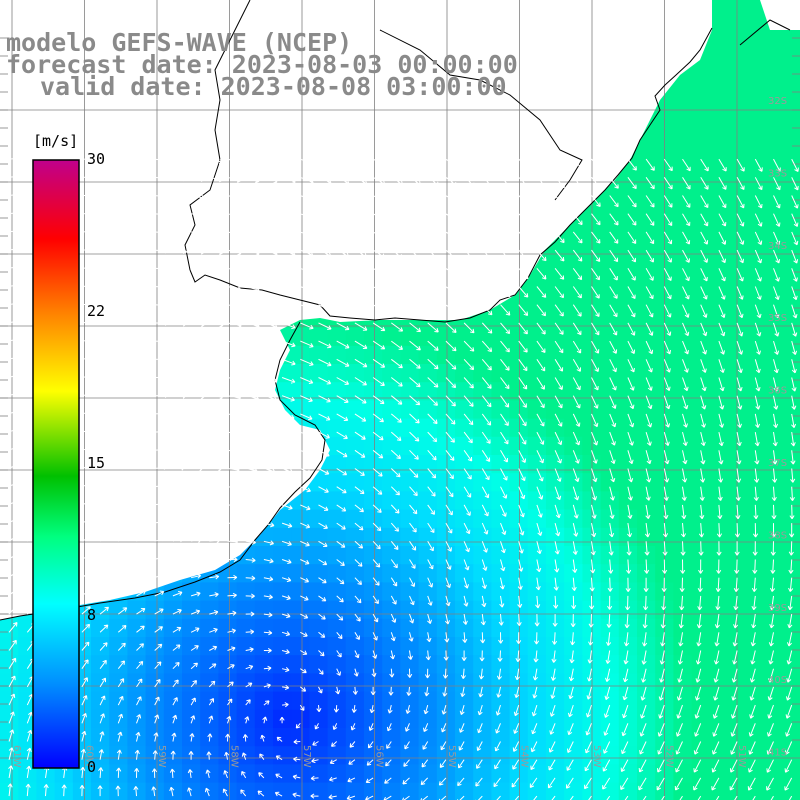 The image size is (800, 800). What do you see at coordinates (56, 464) in the screenshot?
I see `colorbar-gradient` at bounding box center [56, 464].